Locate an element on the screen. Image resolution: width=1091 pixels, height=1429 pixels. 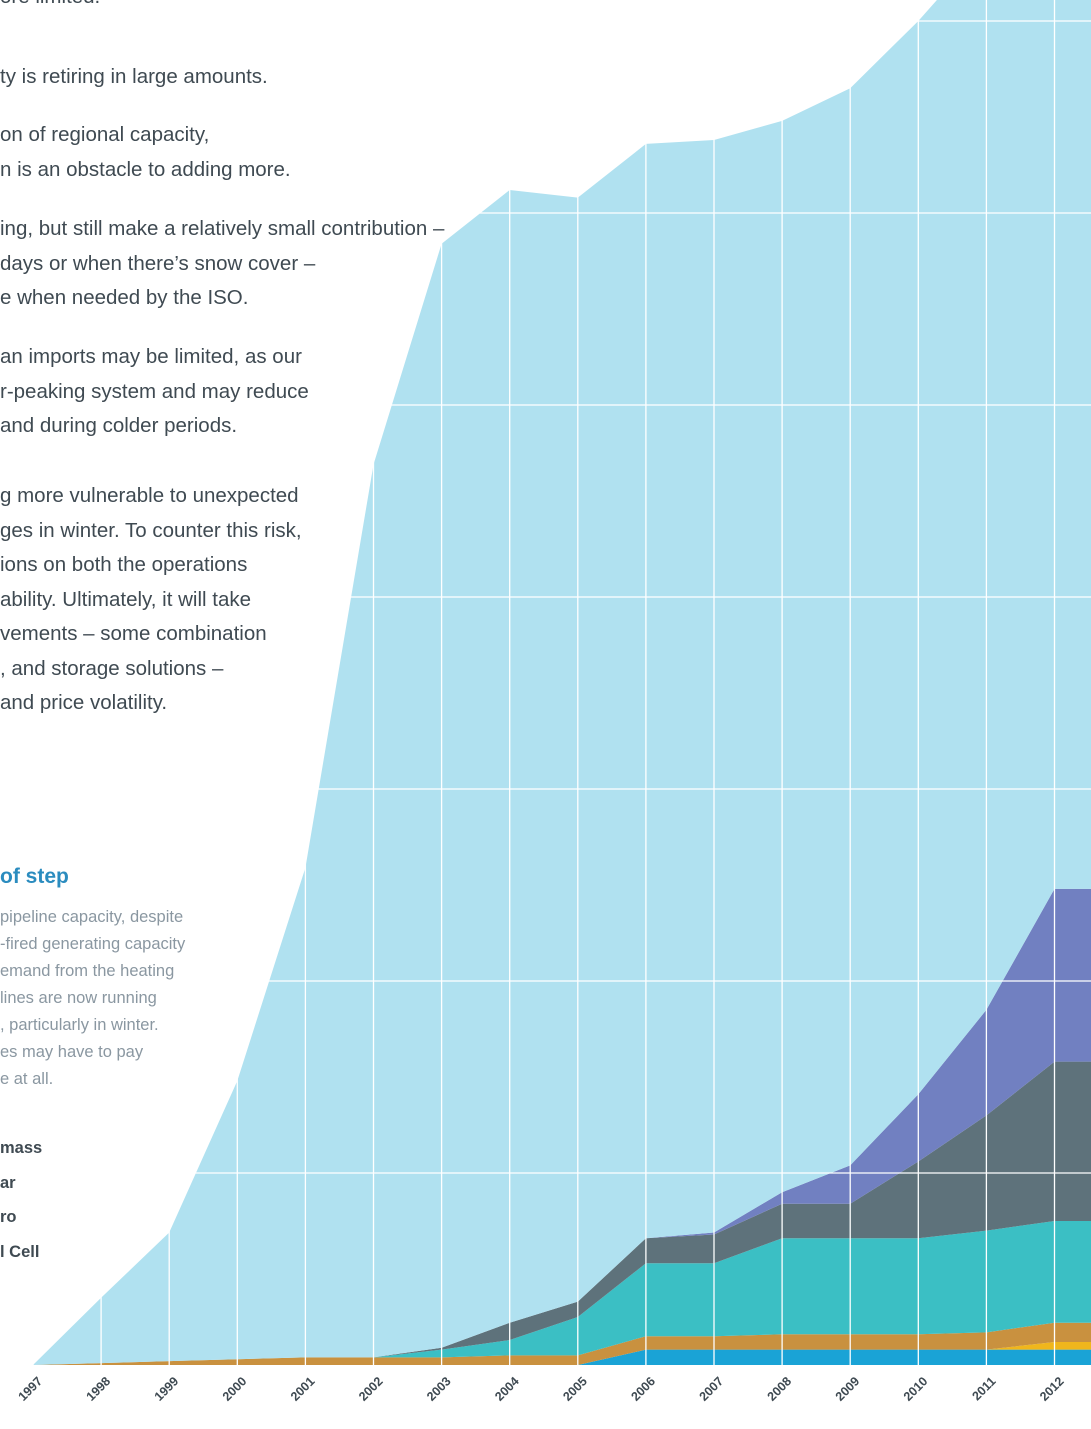
body-line: g more vulnerable to unexpected is located at coordinates (149, 495).